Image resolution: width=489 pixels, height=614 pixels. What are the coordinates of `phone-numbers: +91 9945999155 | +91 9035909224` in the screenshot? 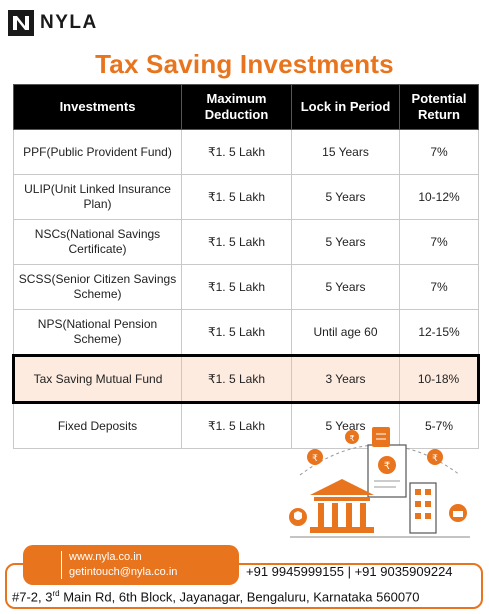 It's located at (349, 571).